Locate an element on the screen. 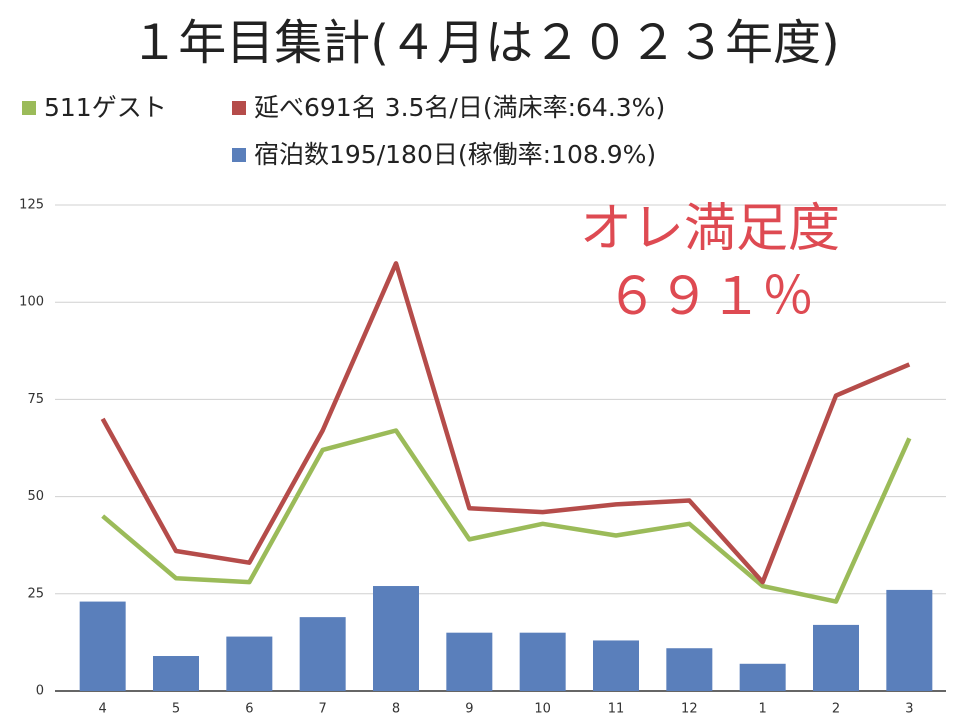 The width and height of the screenshot is (970, 721). y-tick-label: 75 is located at coordinates (35, 399).